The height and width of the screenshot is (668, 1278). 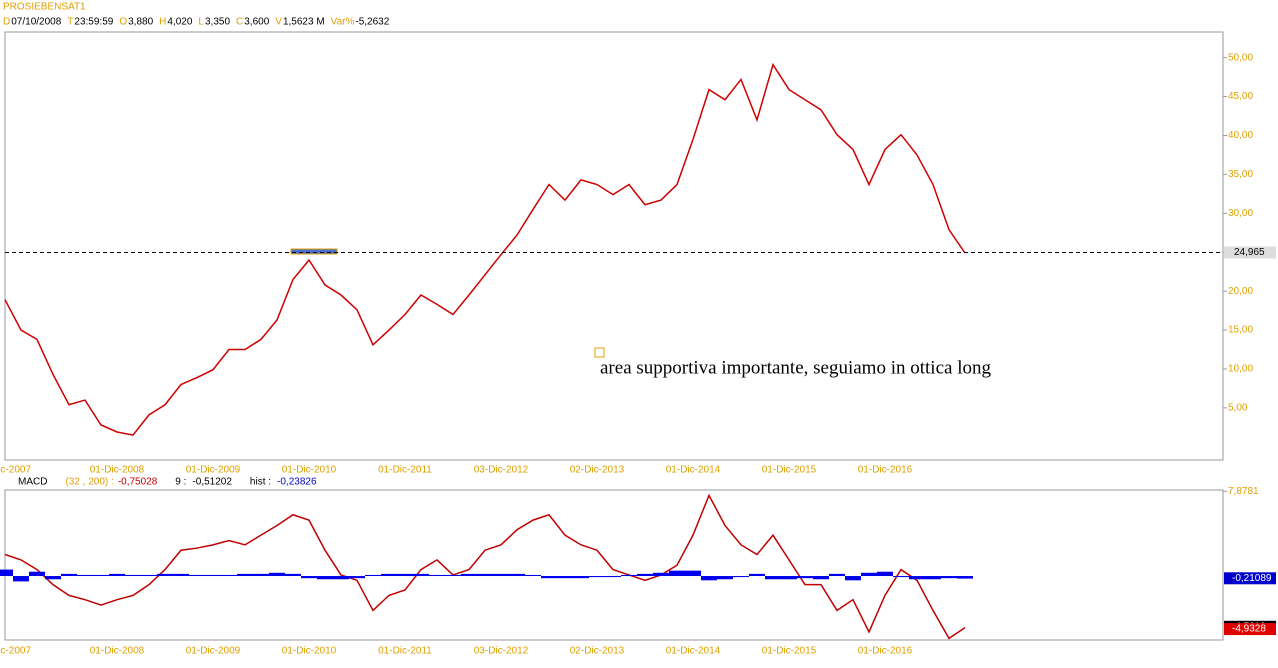 What do you see at coordinates (138, 482) in the screenshot?
I see `readout-value: -0,75028` at bounding box center [138, 482].